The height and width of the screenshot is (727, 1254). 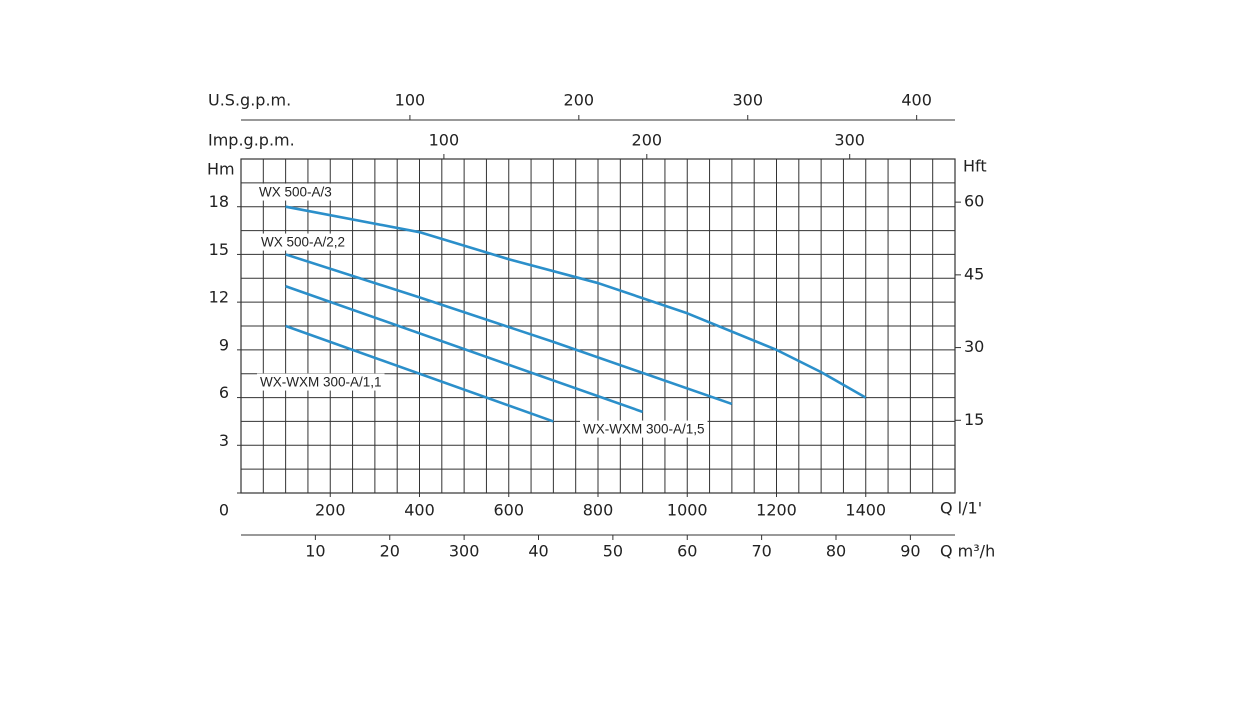 What do you see at coordinates (219, 249) in the screenshot?
I see `y-tick-label: 15` at bounding box center [219, 249].